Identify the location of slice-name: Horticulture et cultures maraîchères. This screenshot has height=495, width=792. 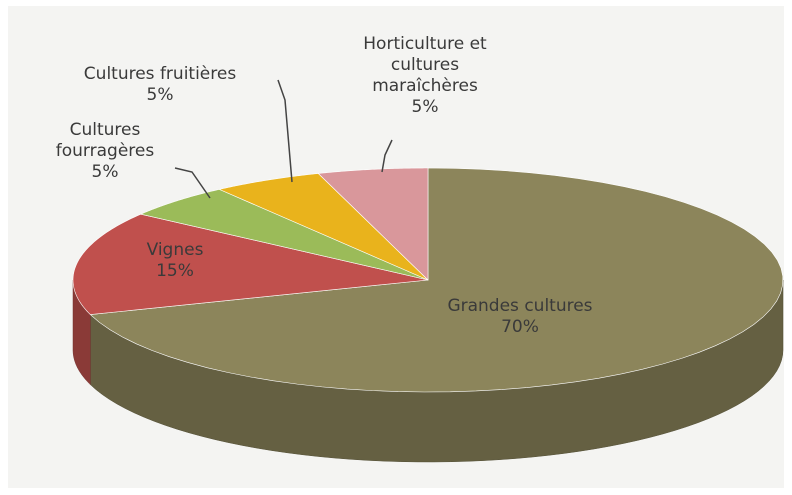
(425, 65).